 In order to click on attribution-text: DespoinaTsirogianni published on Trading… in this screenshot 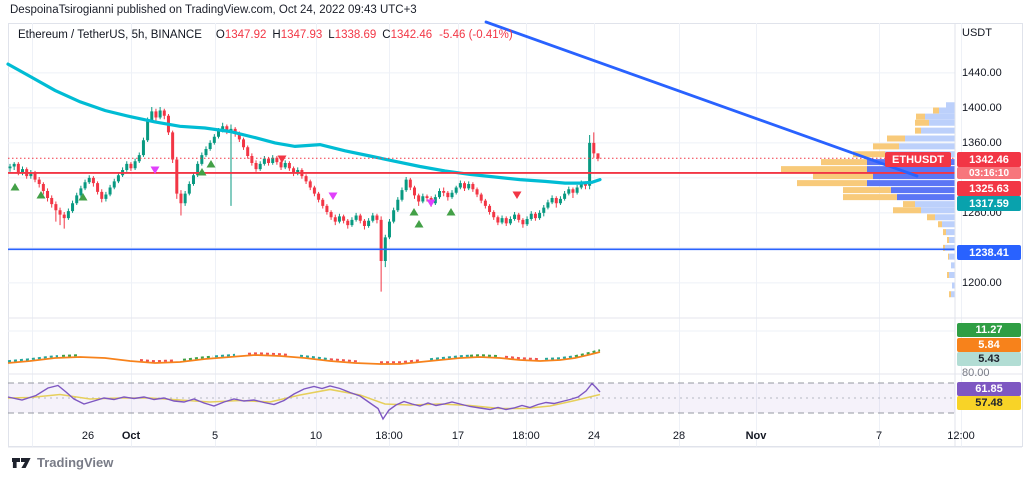, I will do `click(213, 10)`.